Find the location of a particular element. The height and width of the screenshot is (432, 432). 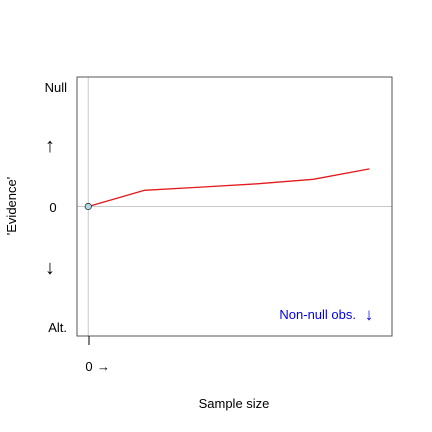

y-bottom-label: Alt. is located at coordinates (57, 327).